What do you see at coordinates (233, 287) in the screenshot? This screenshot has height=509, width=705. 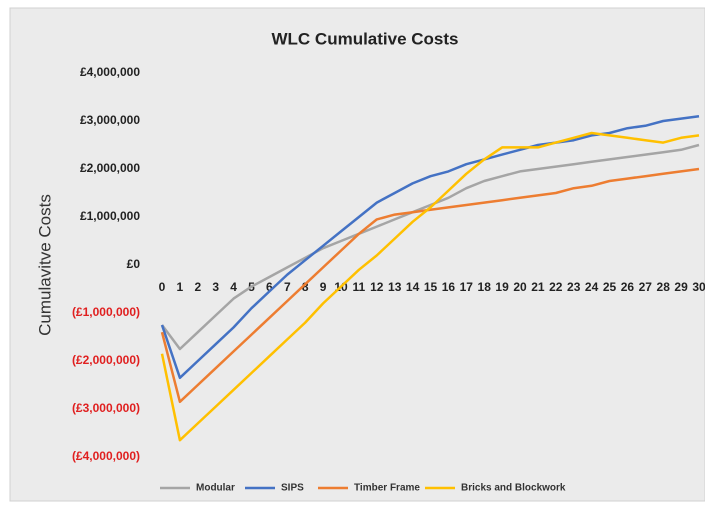 I see `x-tick-label: 4` at bounding box center [233, 287].